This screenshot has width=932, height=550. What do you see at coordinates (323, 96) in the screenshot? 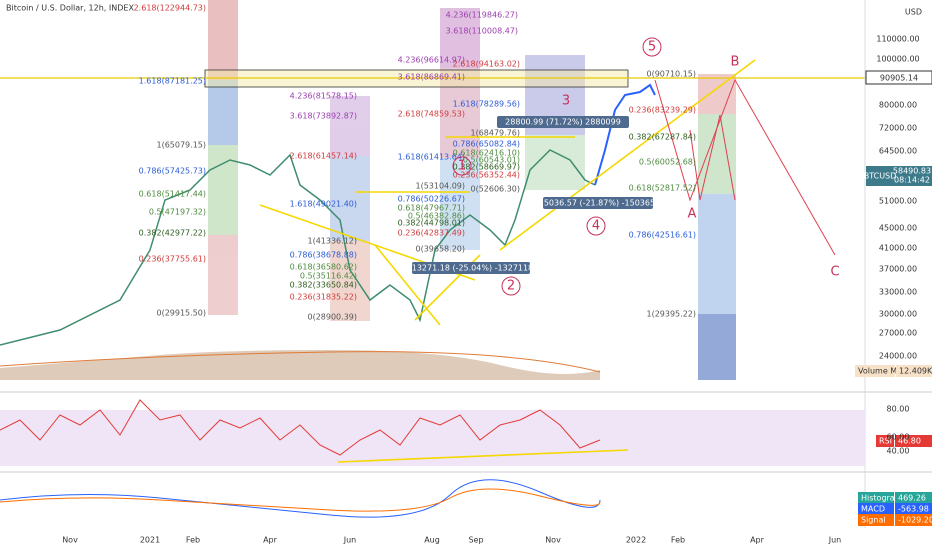
I see `fib-label: 4.236(81578.15)` at bounding box center [323, 96].